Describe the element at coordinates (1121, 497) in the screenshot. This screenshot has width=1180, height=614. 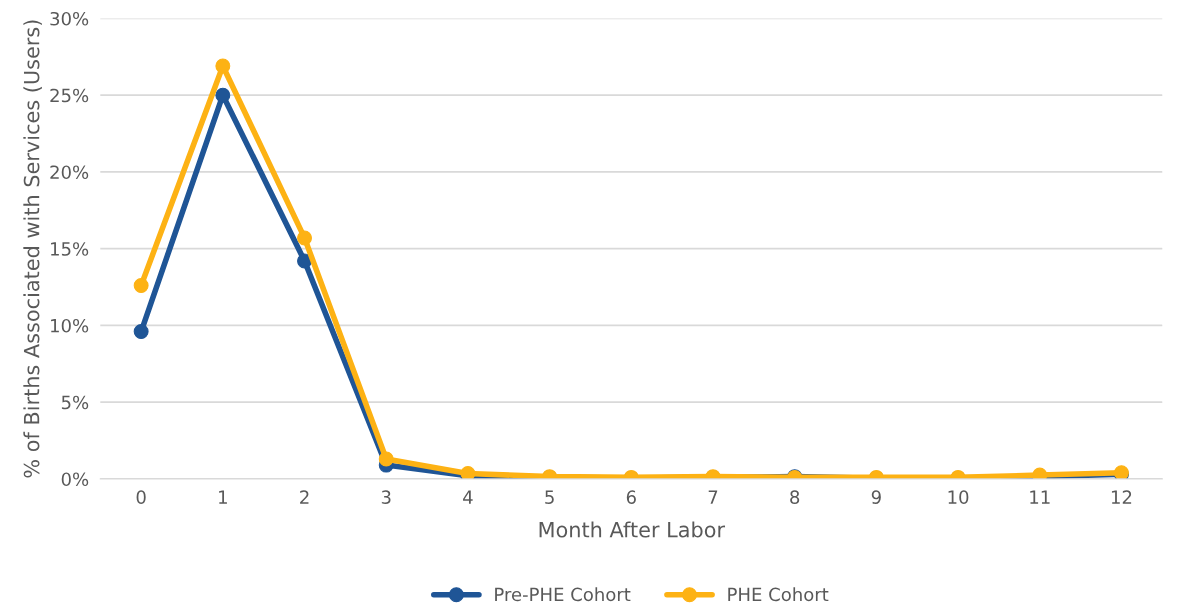
I see `x-tick-label: 12` at that location.